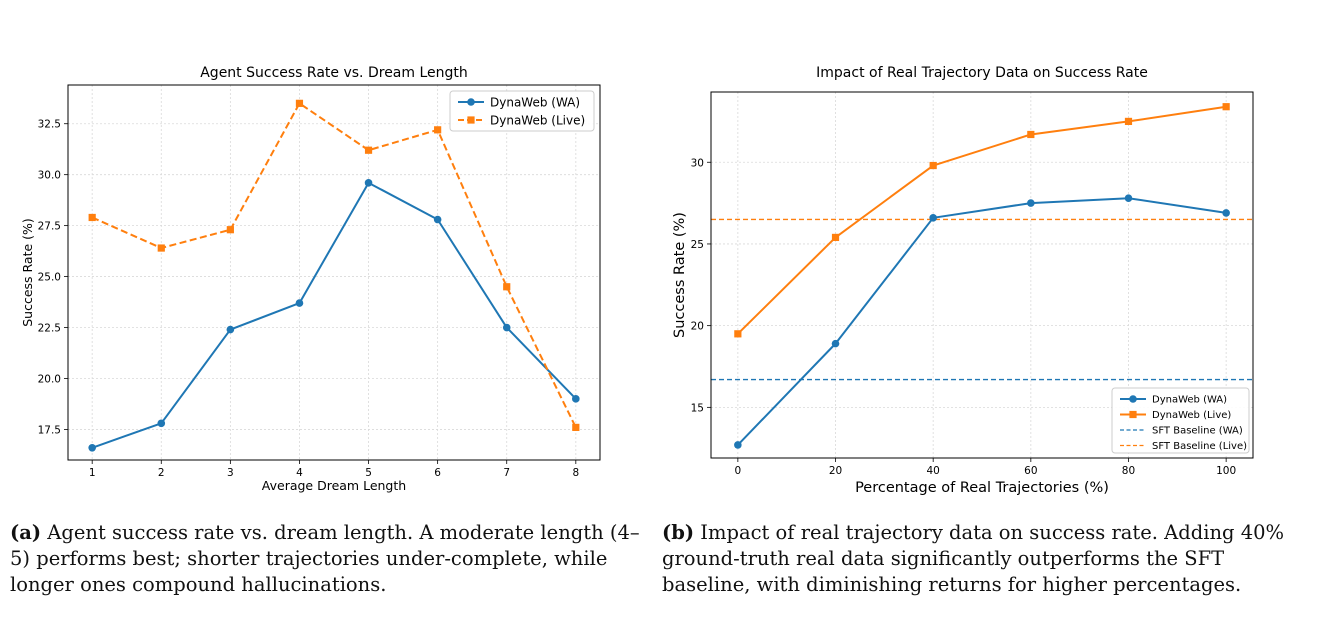  What do you see at coordinates (49, 430) in the screenshot?
I see `chart-a-ytick-label: 17.5` at bounding box center [49, 430].